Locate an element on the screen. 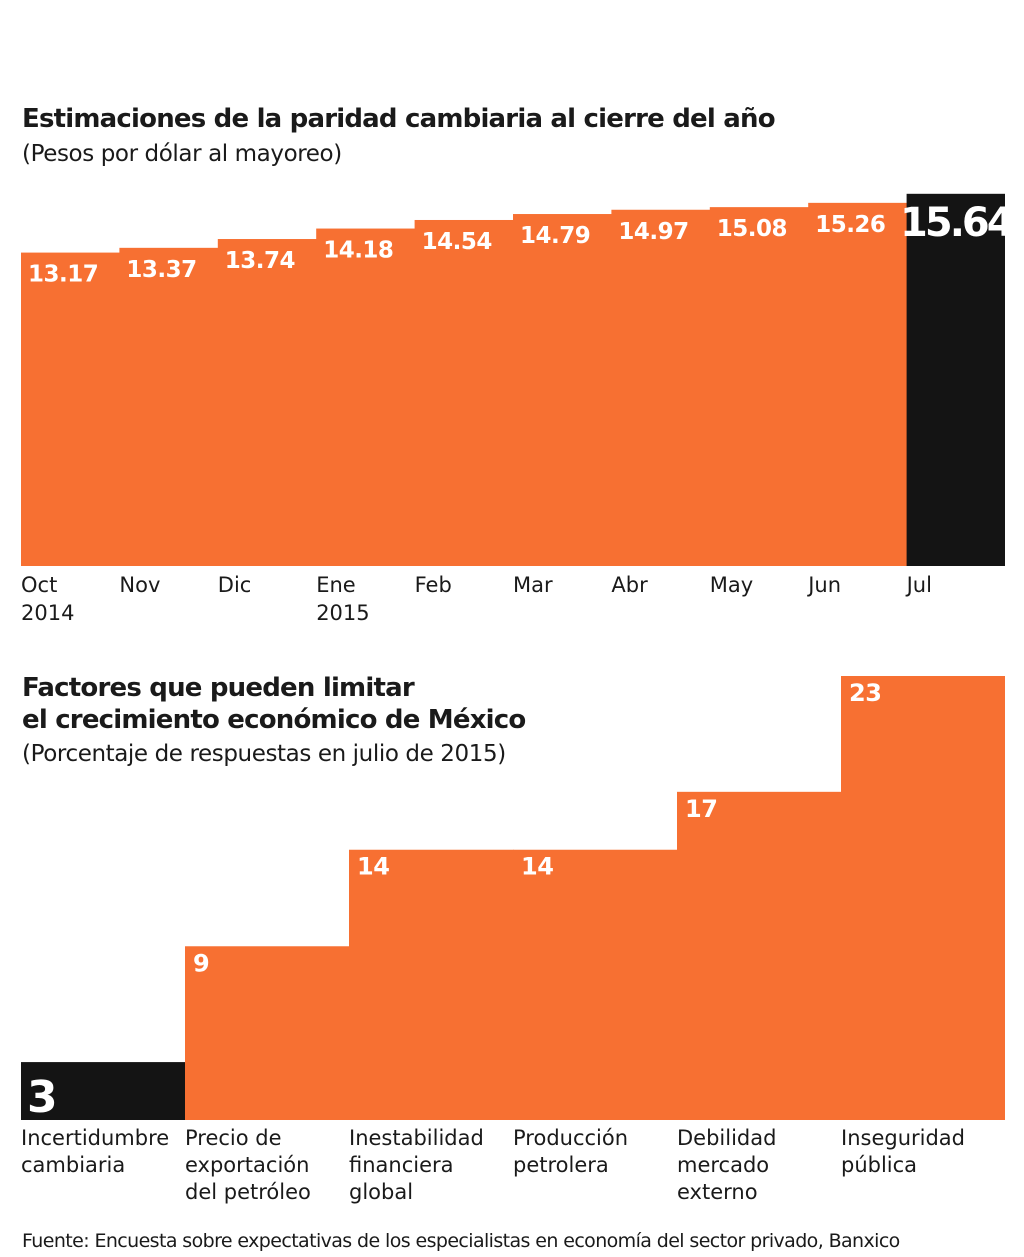 The width and height of the screenshot is (1024, 1257). value-label: 23 is located at coordinates (865, 693).